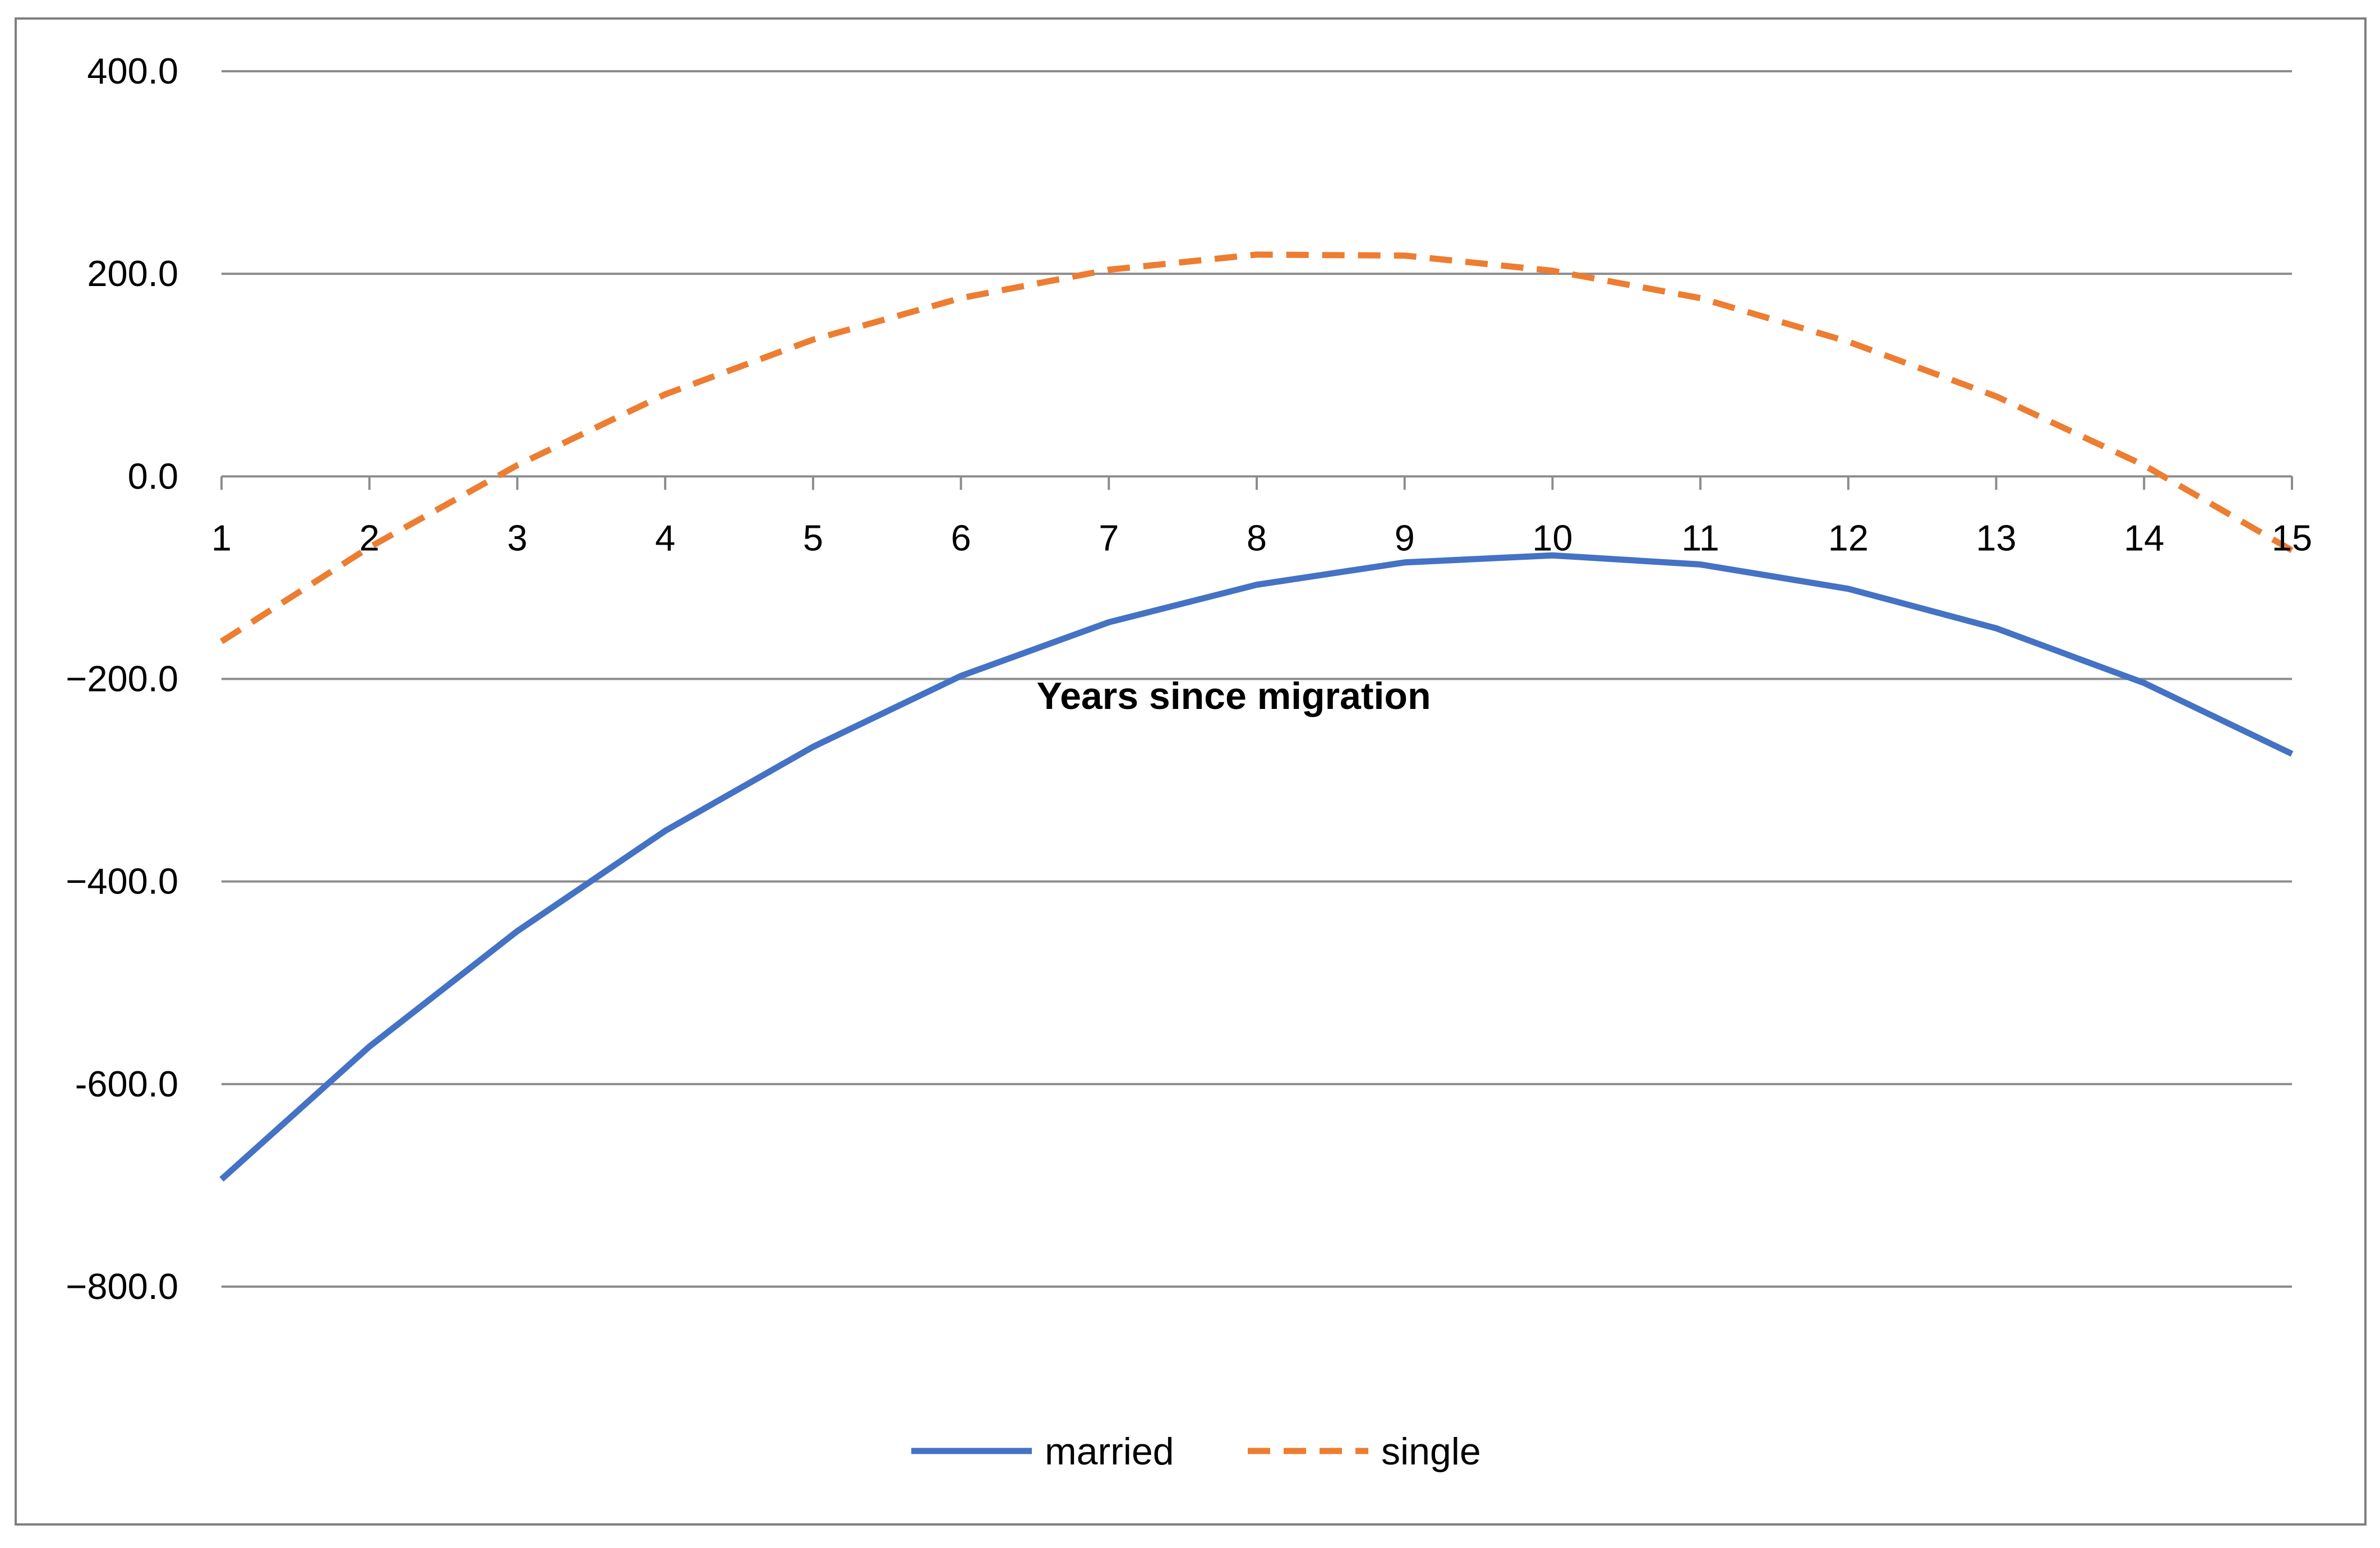 This screenshot has height=1548, width=2380. I want to click on x-tick-label: 11, so click(1700, 537).